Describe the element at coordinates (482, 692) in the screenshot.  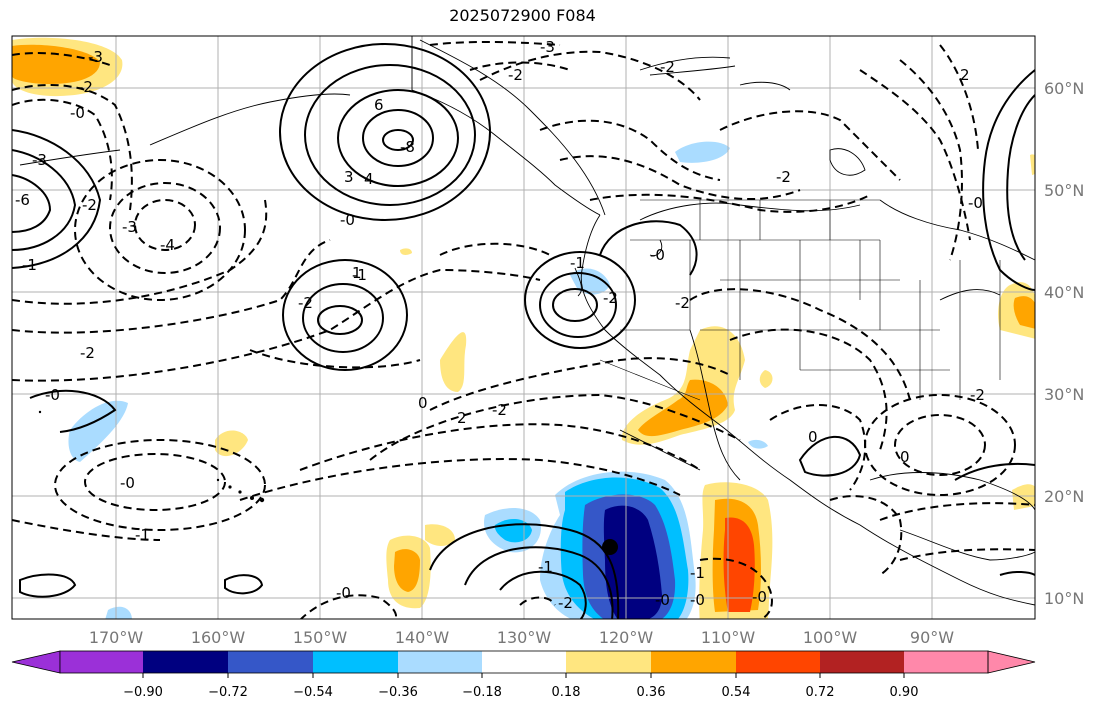
I see `colorbar-tick-label: −0.18` at that location.